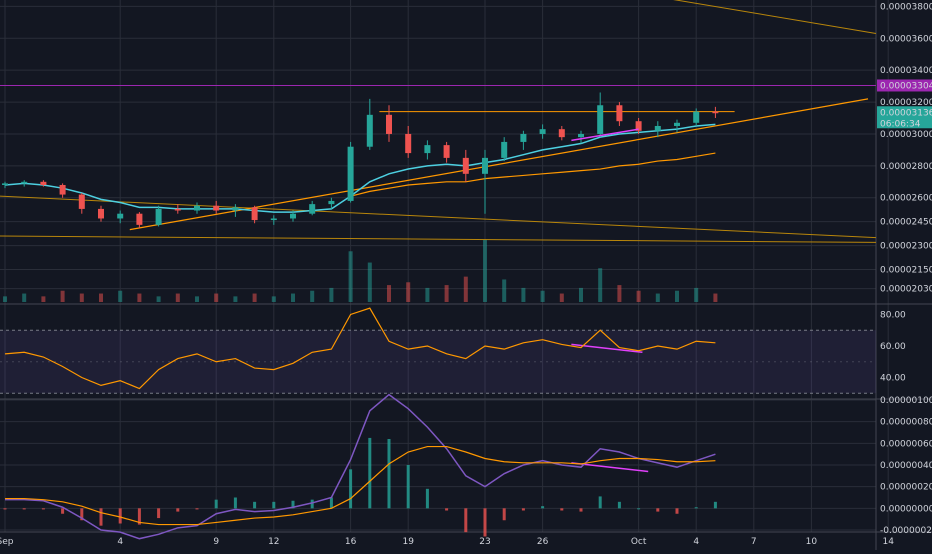  What do you see at coordinates (906, 7) in the screenshot?
I see `price-tick-label: 0.00003800` at bounding box center [906, 7].